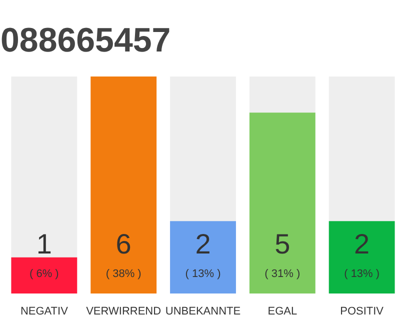 This screenshot has height=320, width=410. I want to click on annotation: ( 31% ), so click(282, 274).